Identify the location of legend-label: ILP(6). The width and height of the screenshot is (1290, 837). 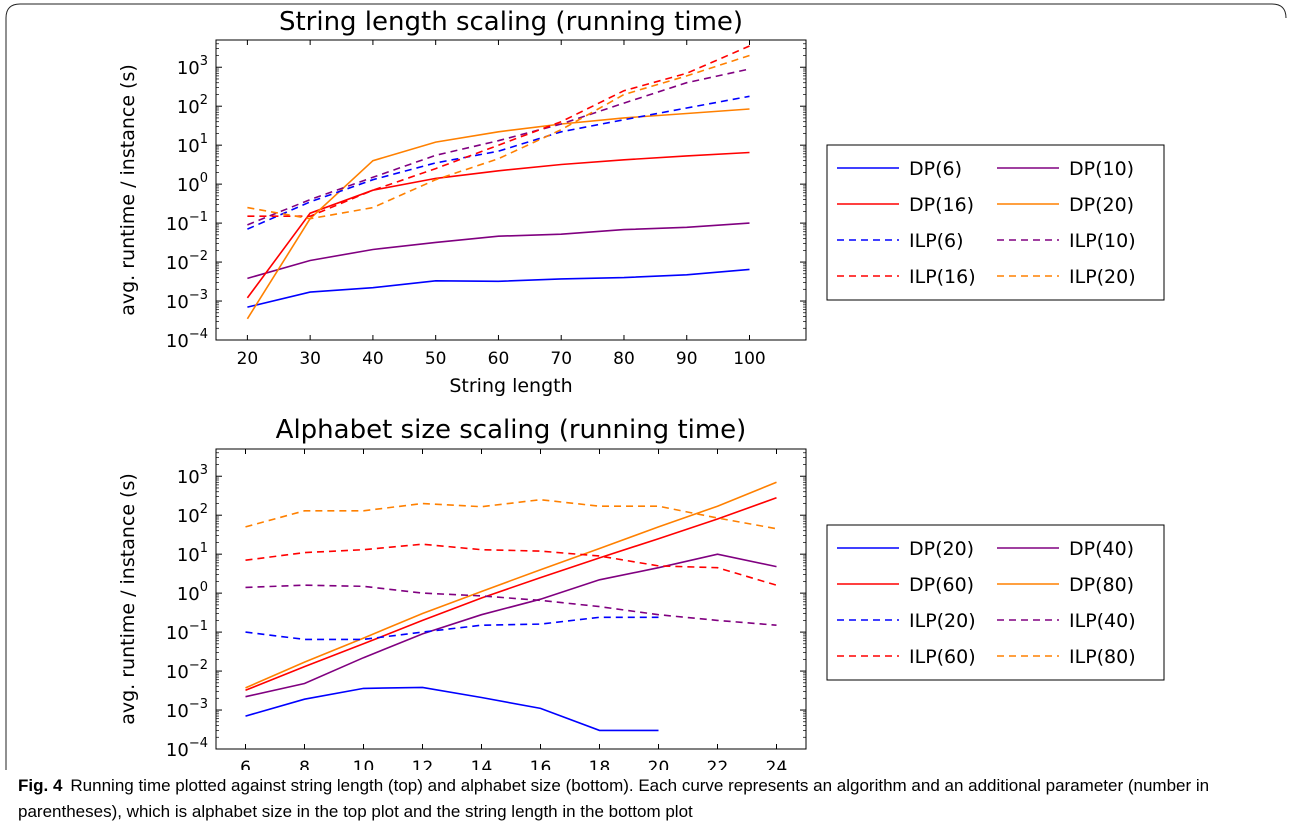
(936, 241).